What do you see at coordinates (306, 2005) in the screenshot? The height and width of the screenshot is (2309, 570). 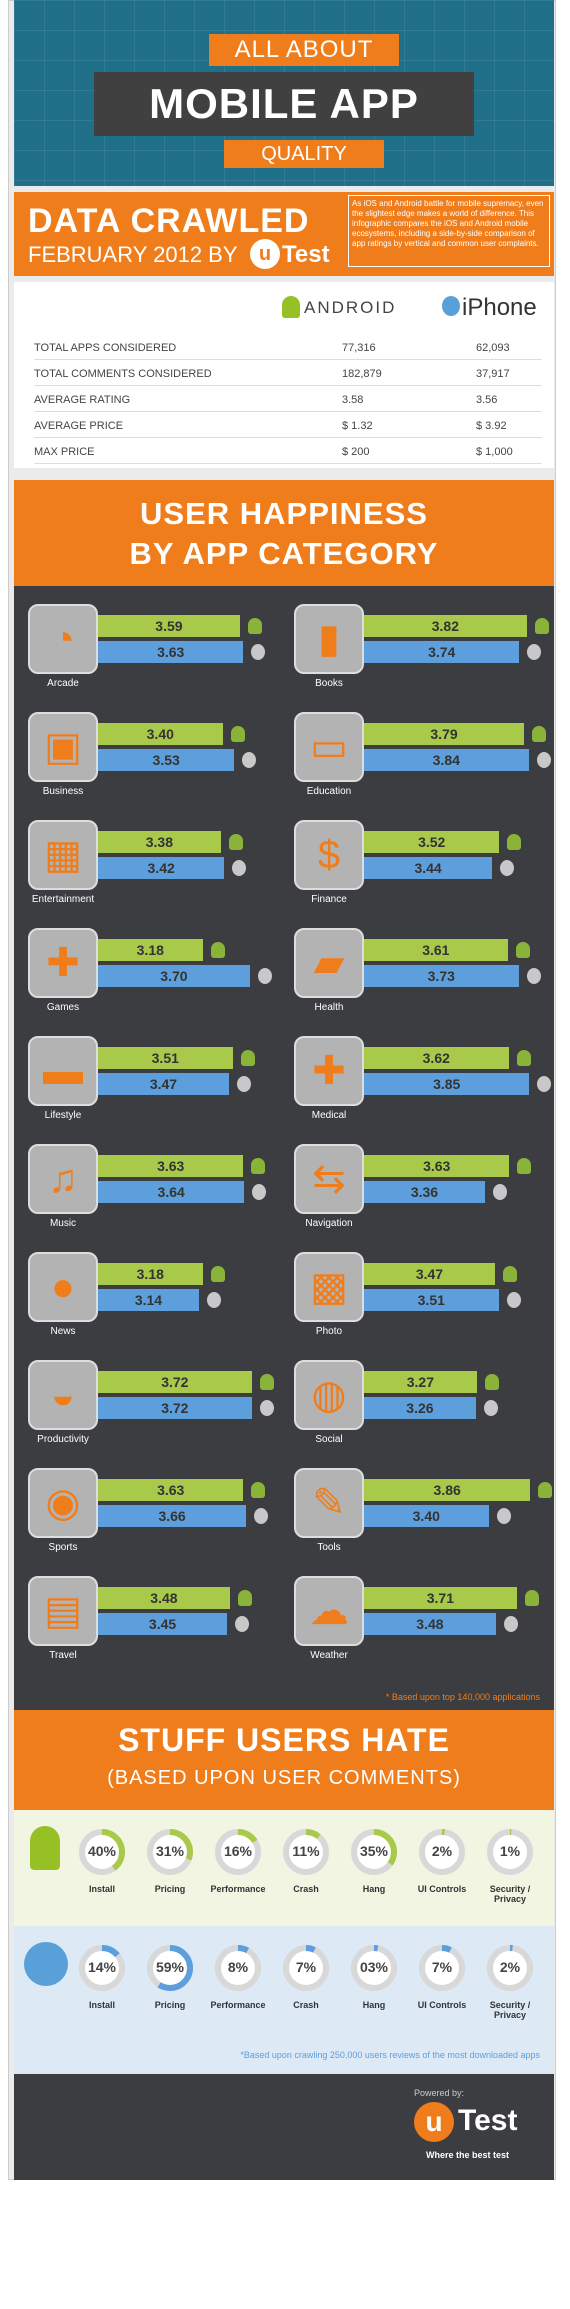 I see `hate-category-label: Crash` at bounding box center [306, 2005].